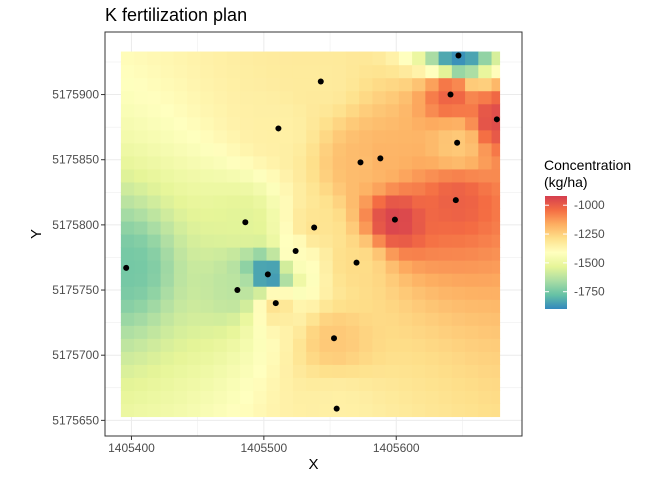  Describe the element at coordinates (36, 234) in the screenshot. I see `y-axis-title: Y` at that location.